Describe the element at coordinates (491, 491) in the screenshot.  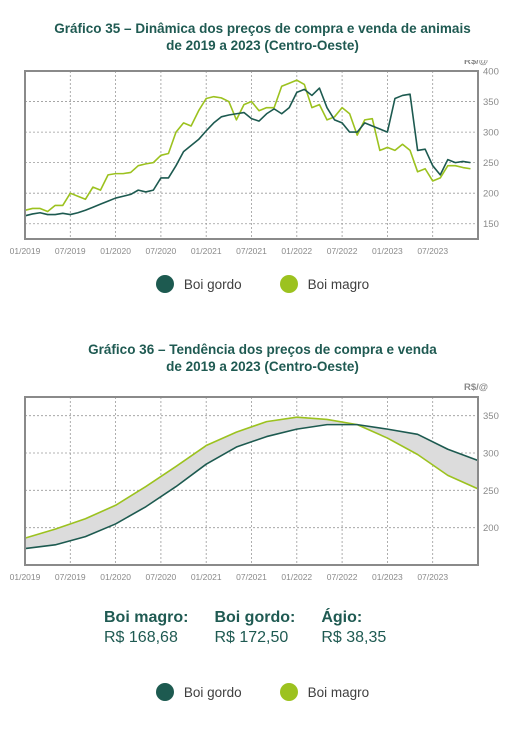
I see `chart2-ytick-label: 250` at that location.